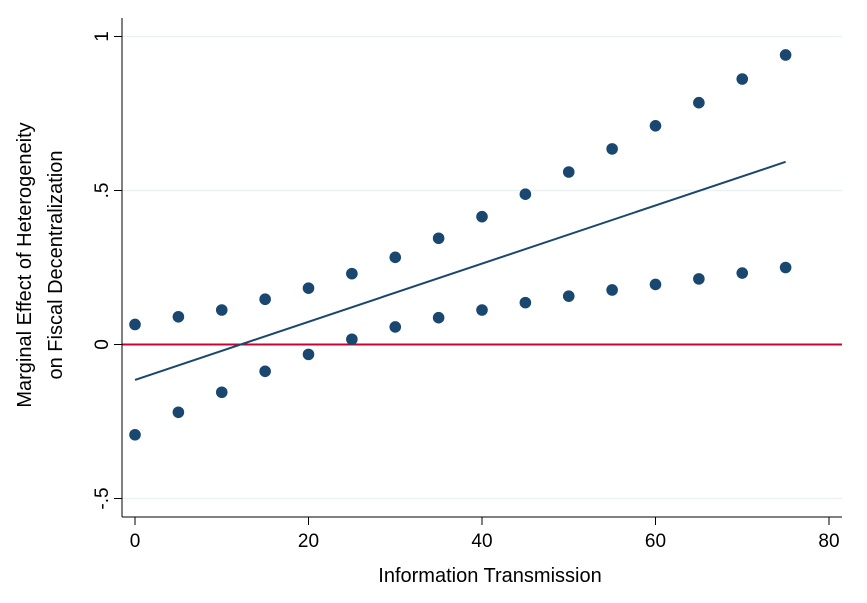 This screenshot has height=603, width=867. What do you see at coordinates (655, 541) in the screenshot?
I see `x-tick-label-3: 60` at bounding box center [655, 541].